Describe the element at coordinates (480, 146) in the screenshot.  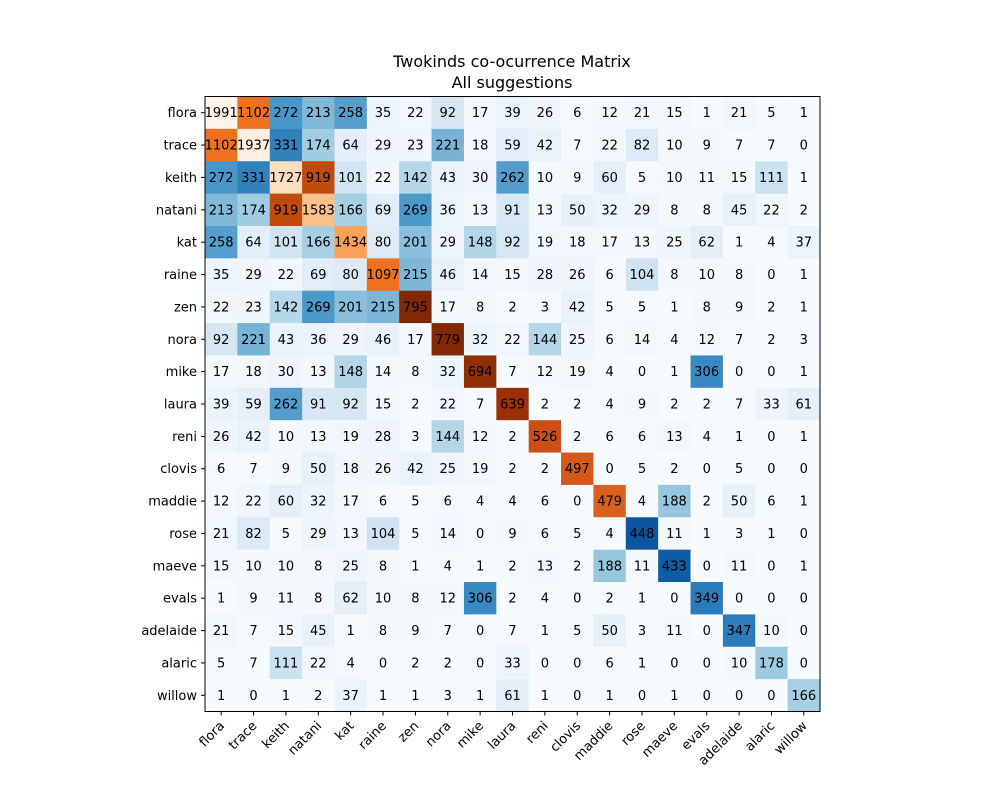
I see `cell-value-label: 18` at that location.